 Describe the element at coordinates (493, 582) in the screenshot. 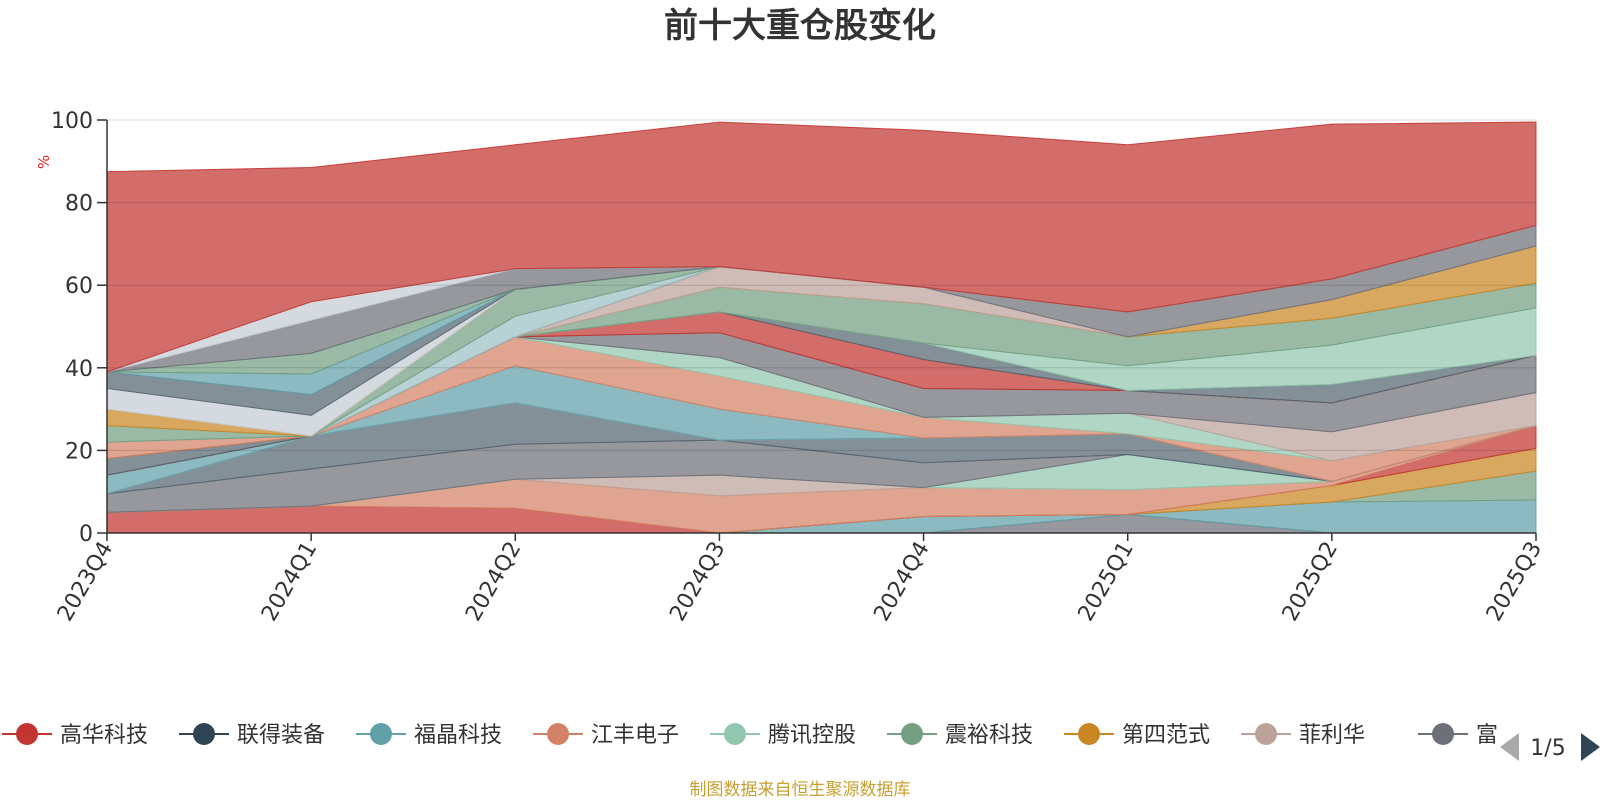

I see `x-tick-label: 2024Q2` at that location.